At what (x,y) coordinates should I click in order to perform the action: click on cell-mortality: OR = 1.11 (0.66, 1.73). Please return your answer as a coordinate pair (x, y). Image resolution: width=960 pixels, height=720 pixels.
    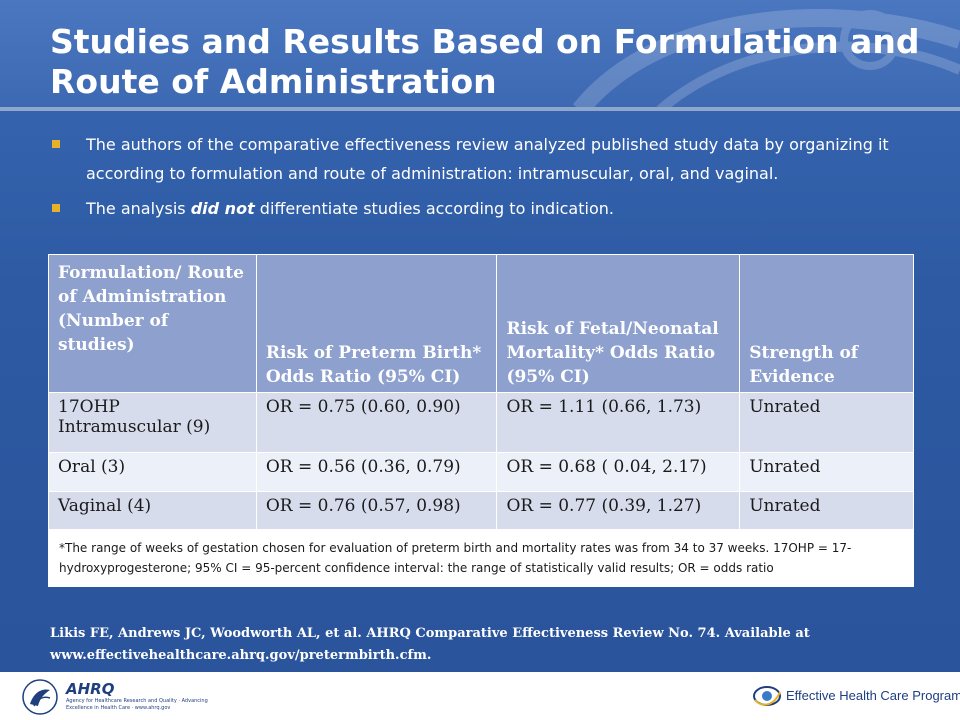
    Looking at the image, I should click on (618, 422).